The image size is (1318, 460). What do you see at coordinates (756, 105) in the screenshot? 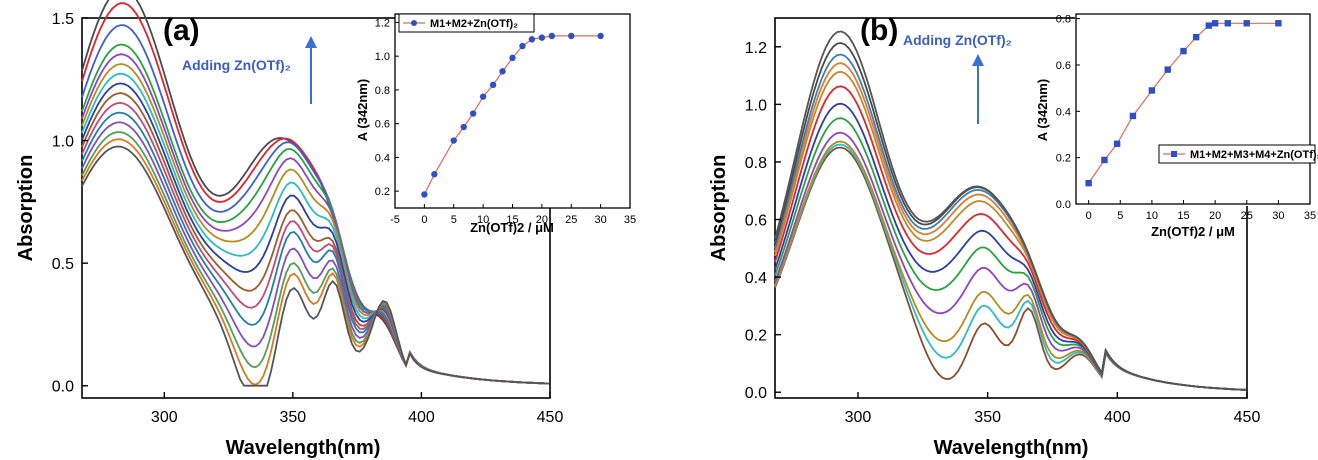
I see `y-tick-label: 1.0` at bounding box center [756, 105].